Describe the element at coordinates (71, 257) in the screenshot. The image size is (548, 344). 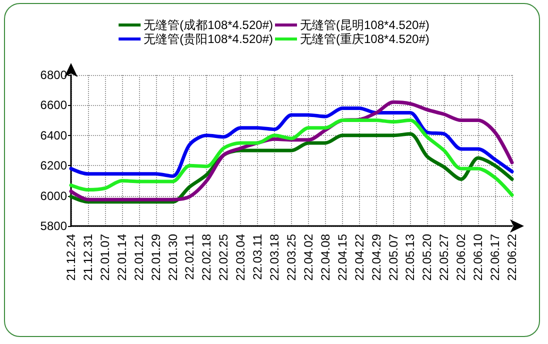
I see `x-tick-label: 21.12.24` at that location.